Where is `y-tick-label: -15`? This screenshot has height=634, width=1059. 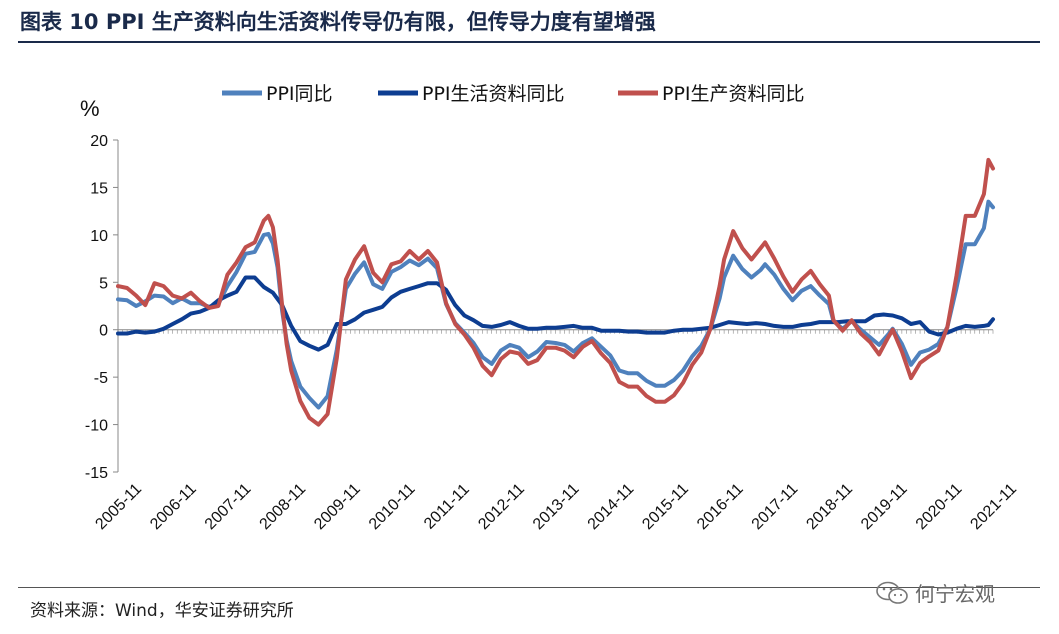 y-tick-label: -15 is located at coordinates (96, 473).